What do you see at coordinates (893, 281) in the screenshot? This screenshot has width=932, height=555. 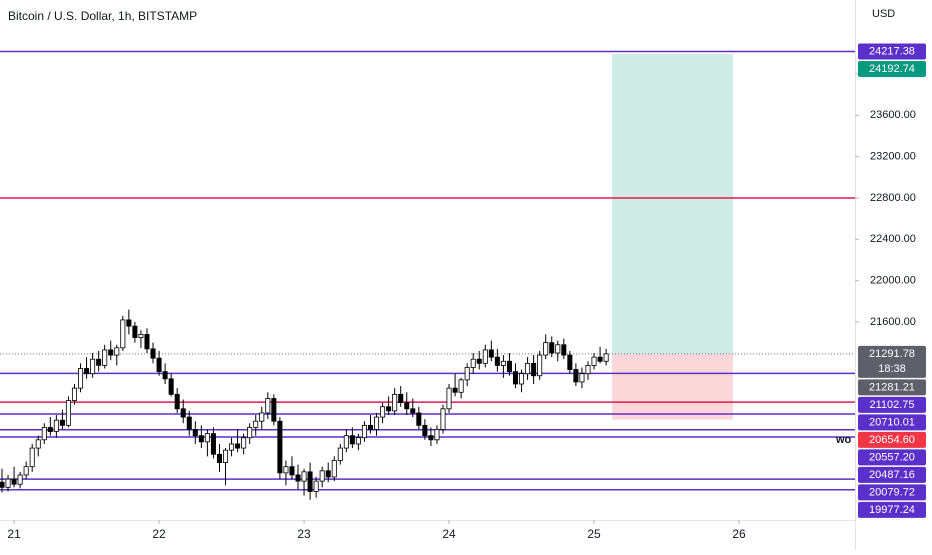 I see `y-tick-label: 22000.00` at bounding box center [893, 281].